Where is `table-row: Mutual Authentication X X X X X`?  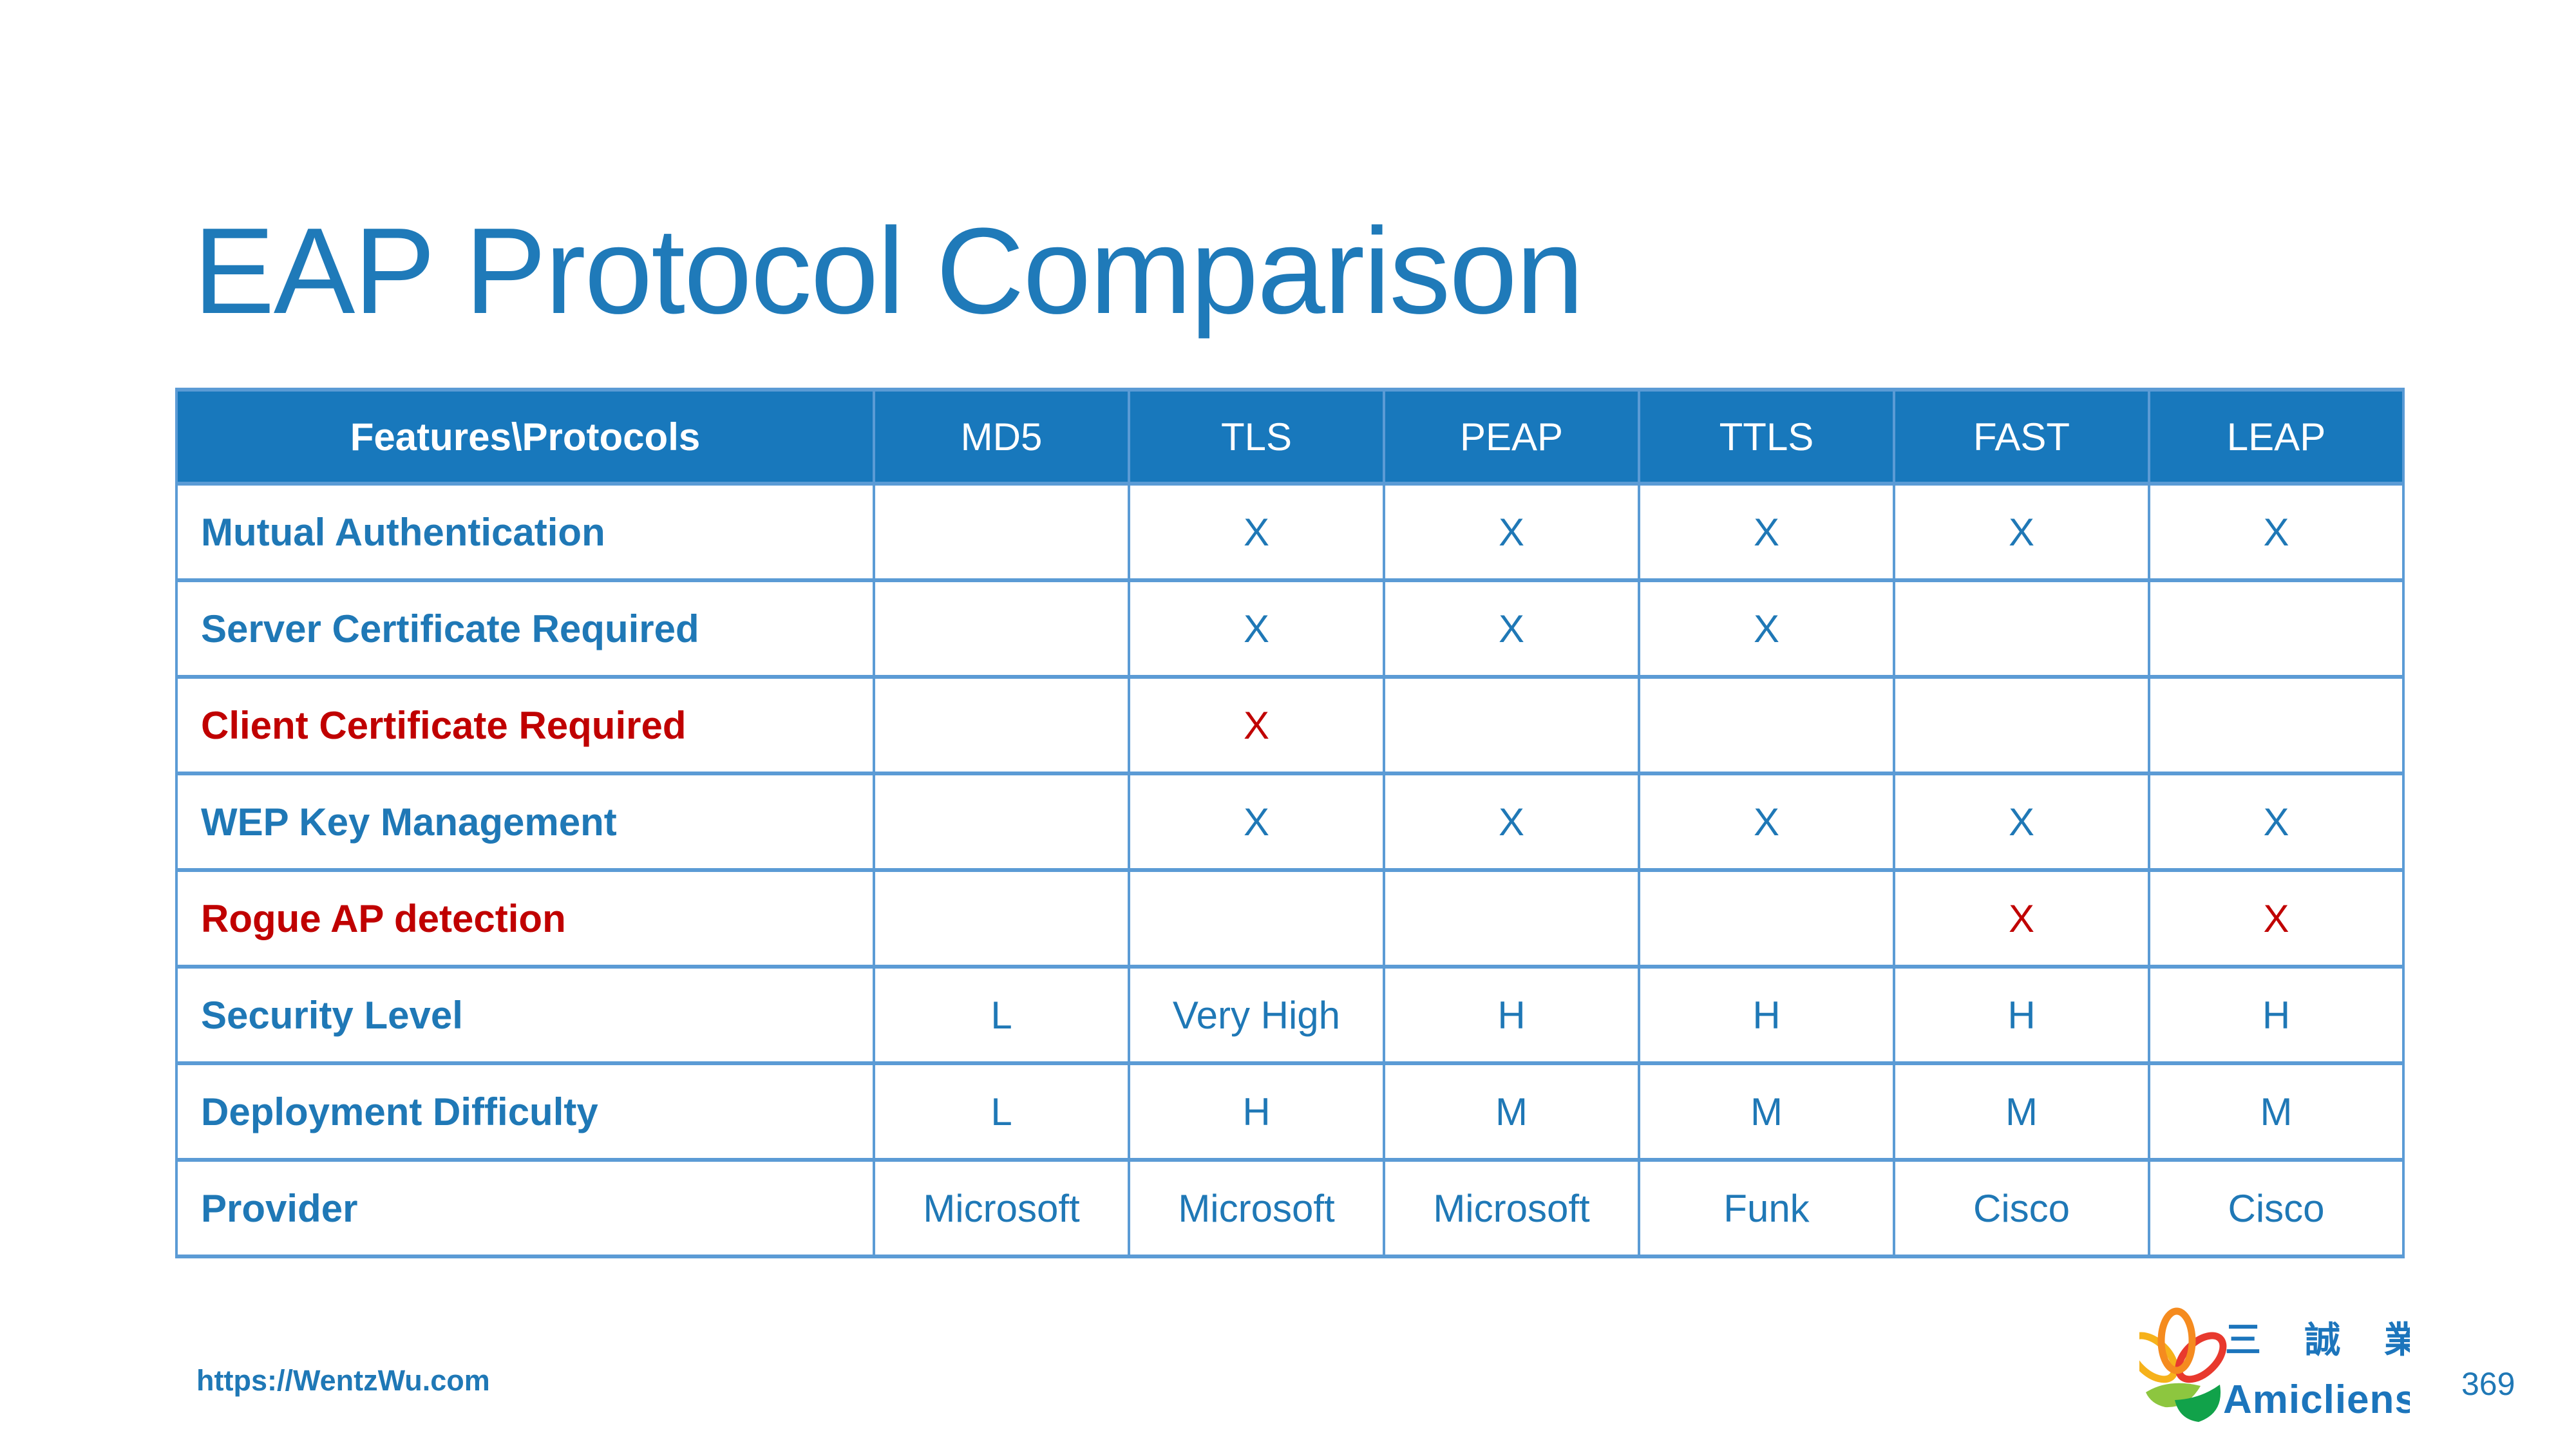 table-row: Mutual Authentication X X X X X is located at coordinates (1290, 532).